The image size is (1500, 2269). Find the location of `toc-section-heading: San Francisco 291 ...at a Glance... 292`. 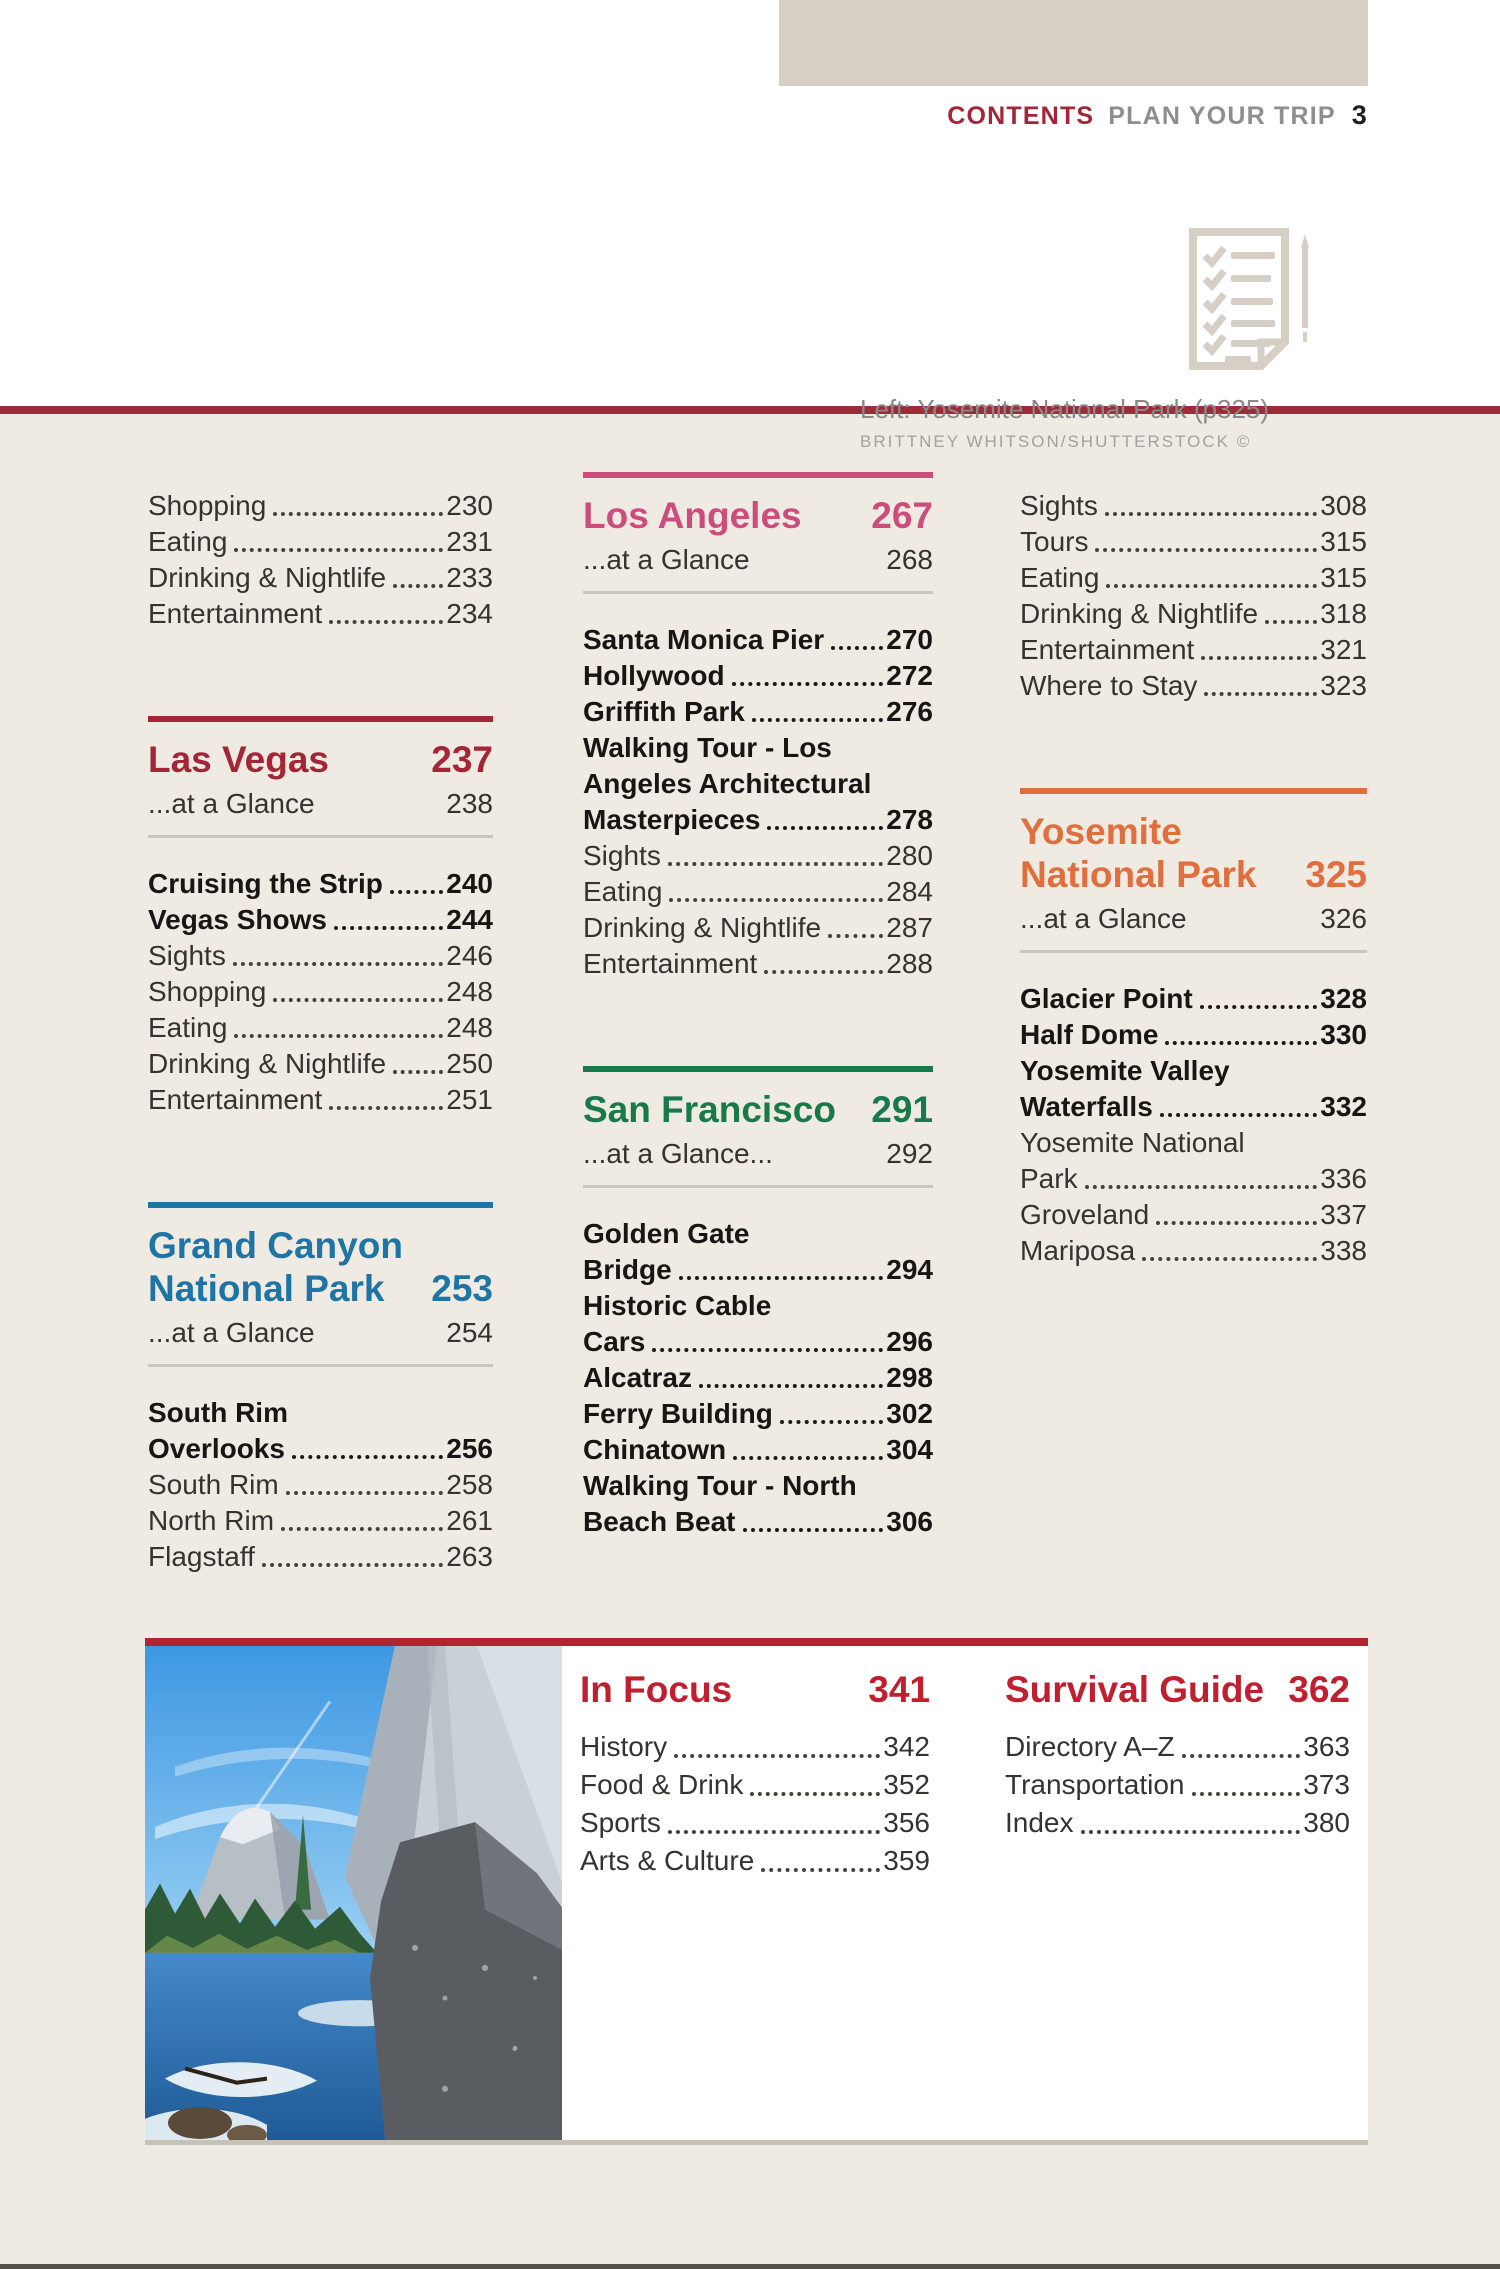

toc-section-heading: San Francisco 291 ...at a Glance... 292 is located at coordinates (758, 1127).